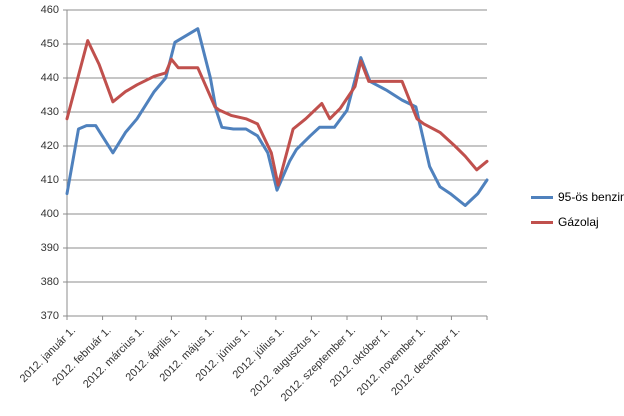  I want to click on benzin-line-swatch, so click(542, 197).